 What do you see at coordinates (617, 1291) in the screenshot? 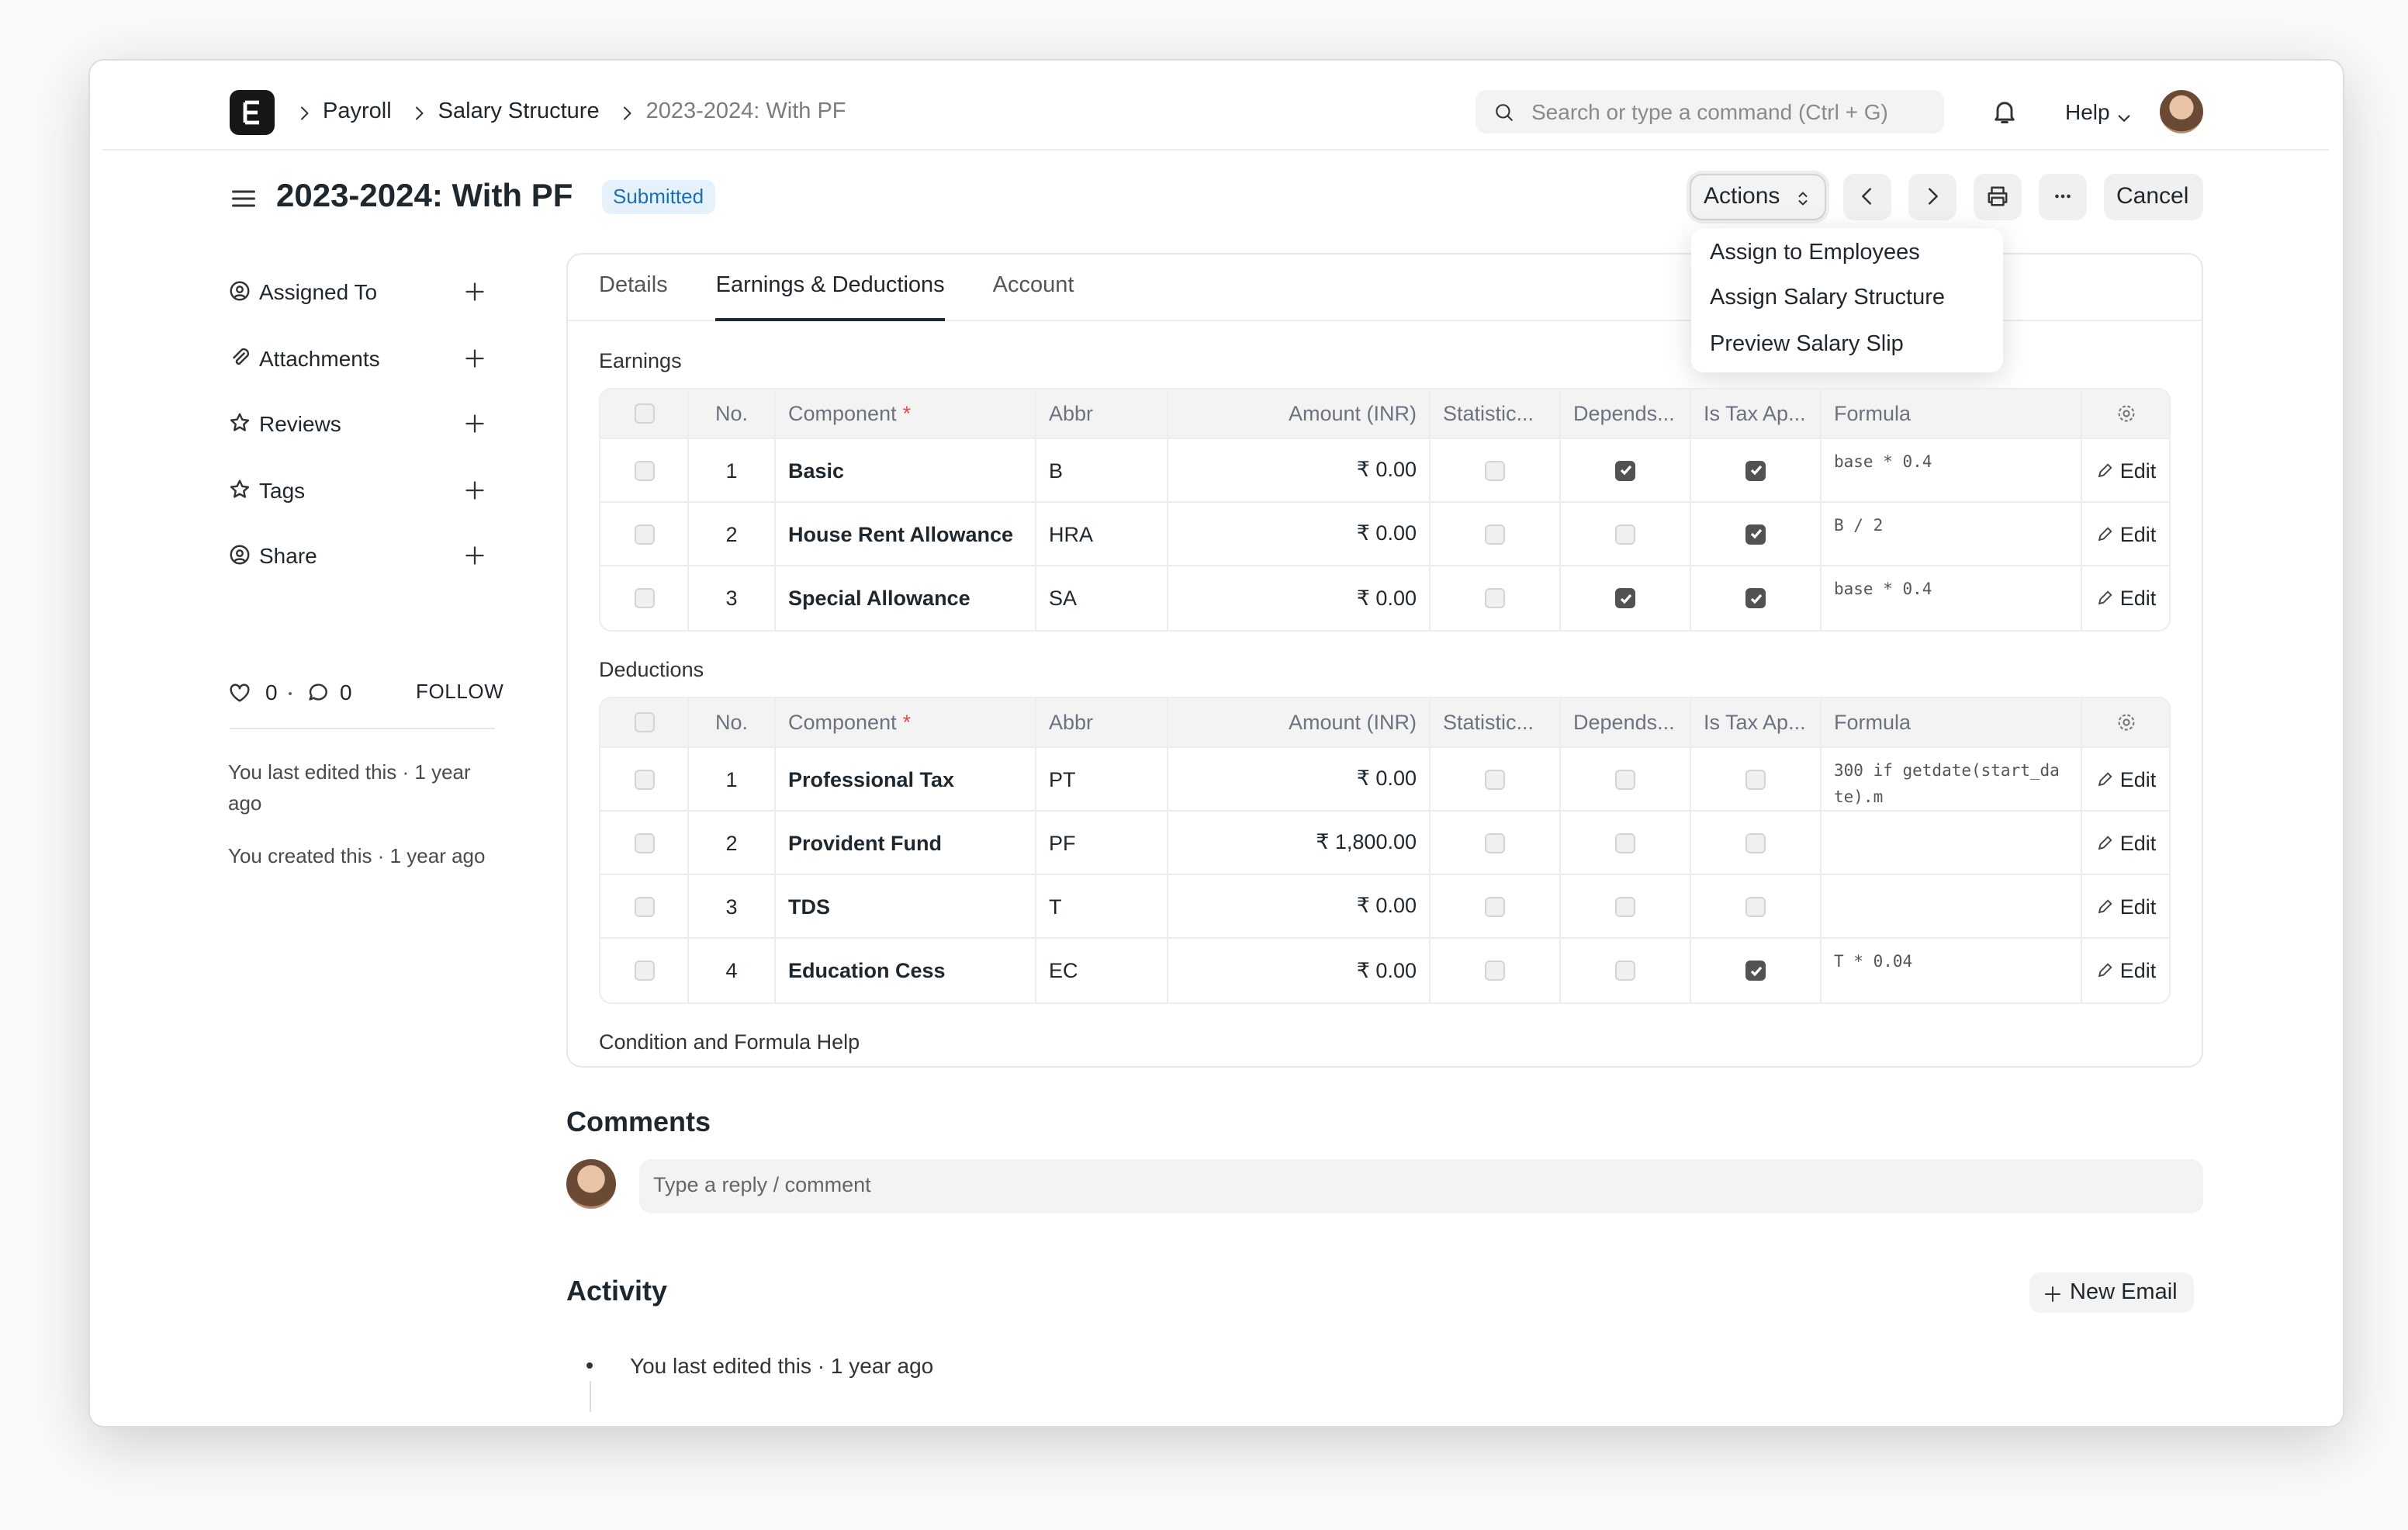
I see `activity-title: Activity` at bounding box center [617, 1291].